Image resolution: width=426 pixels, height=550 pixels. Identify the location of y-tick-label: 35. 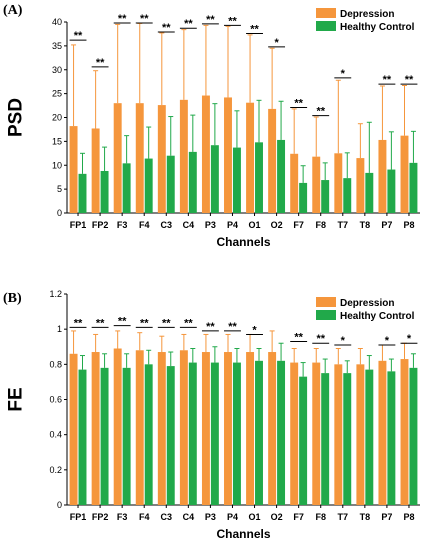
(57, 46).